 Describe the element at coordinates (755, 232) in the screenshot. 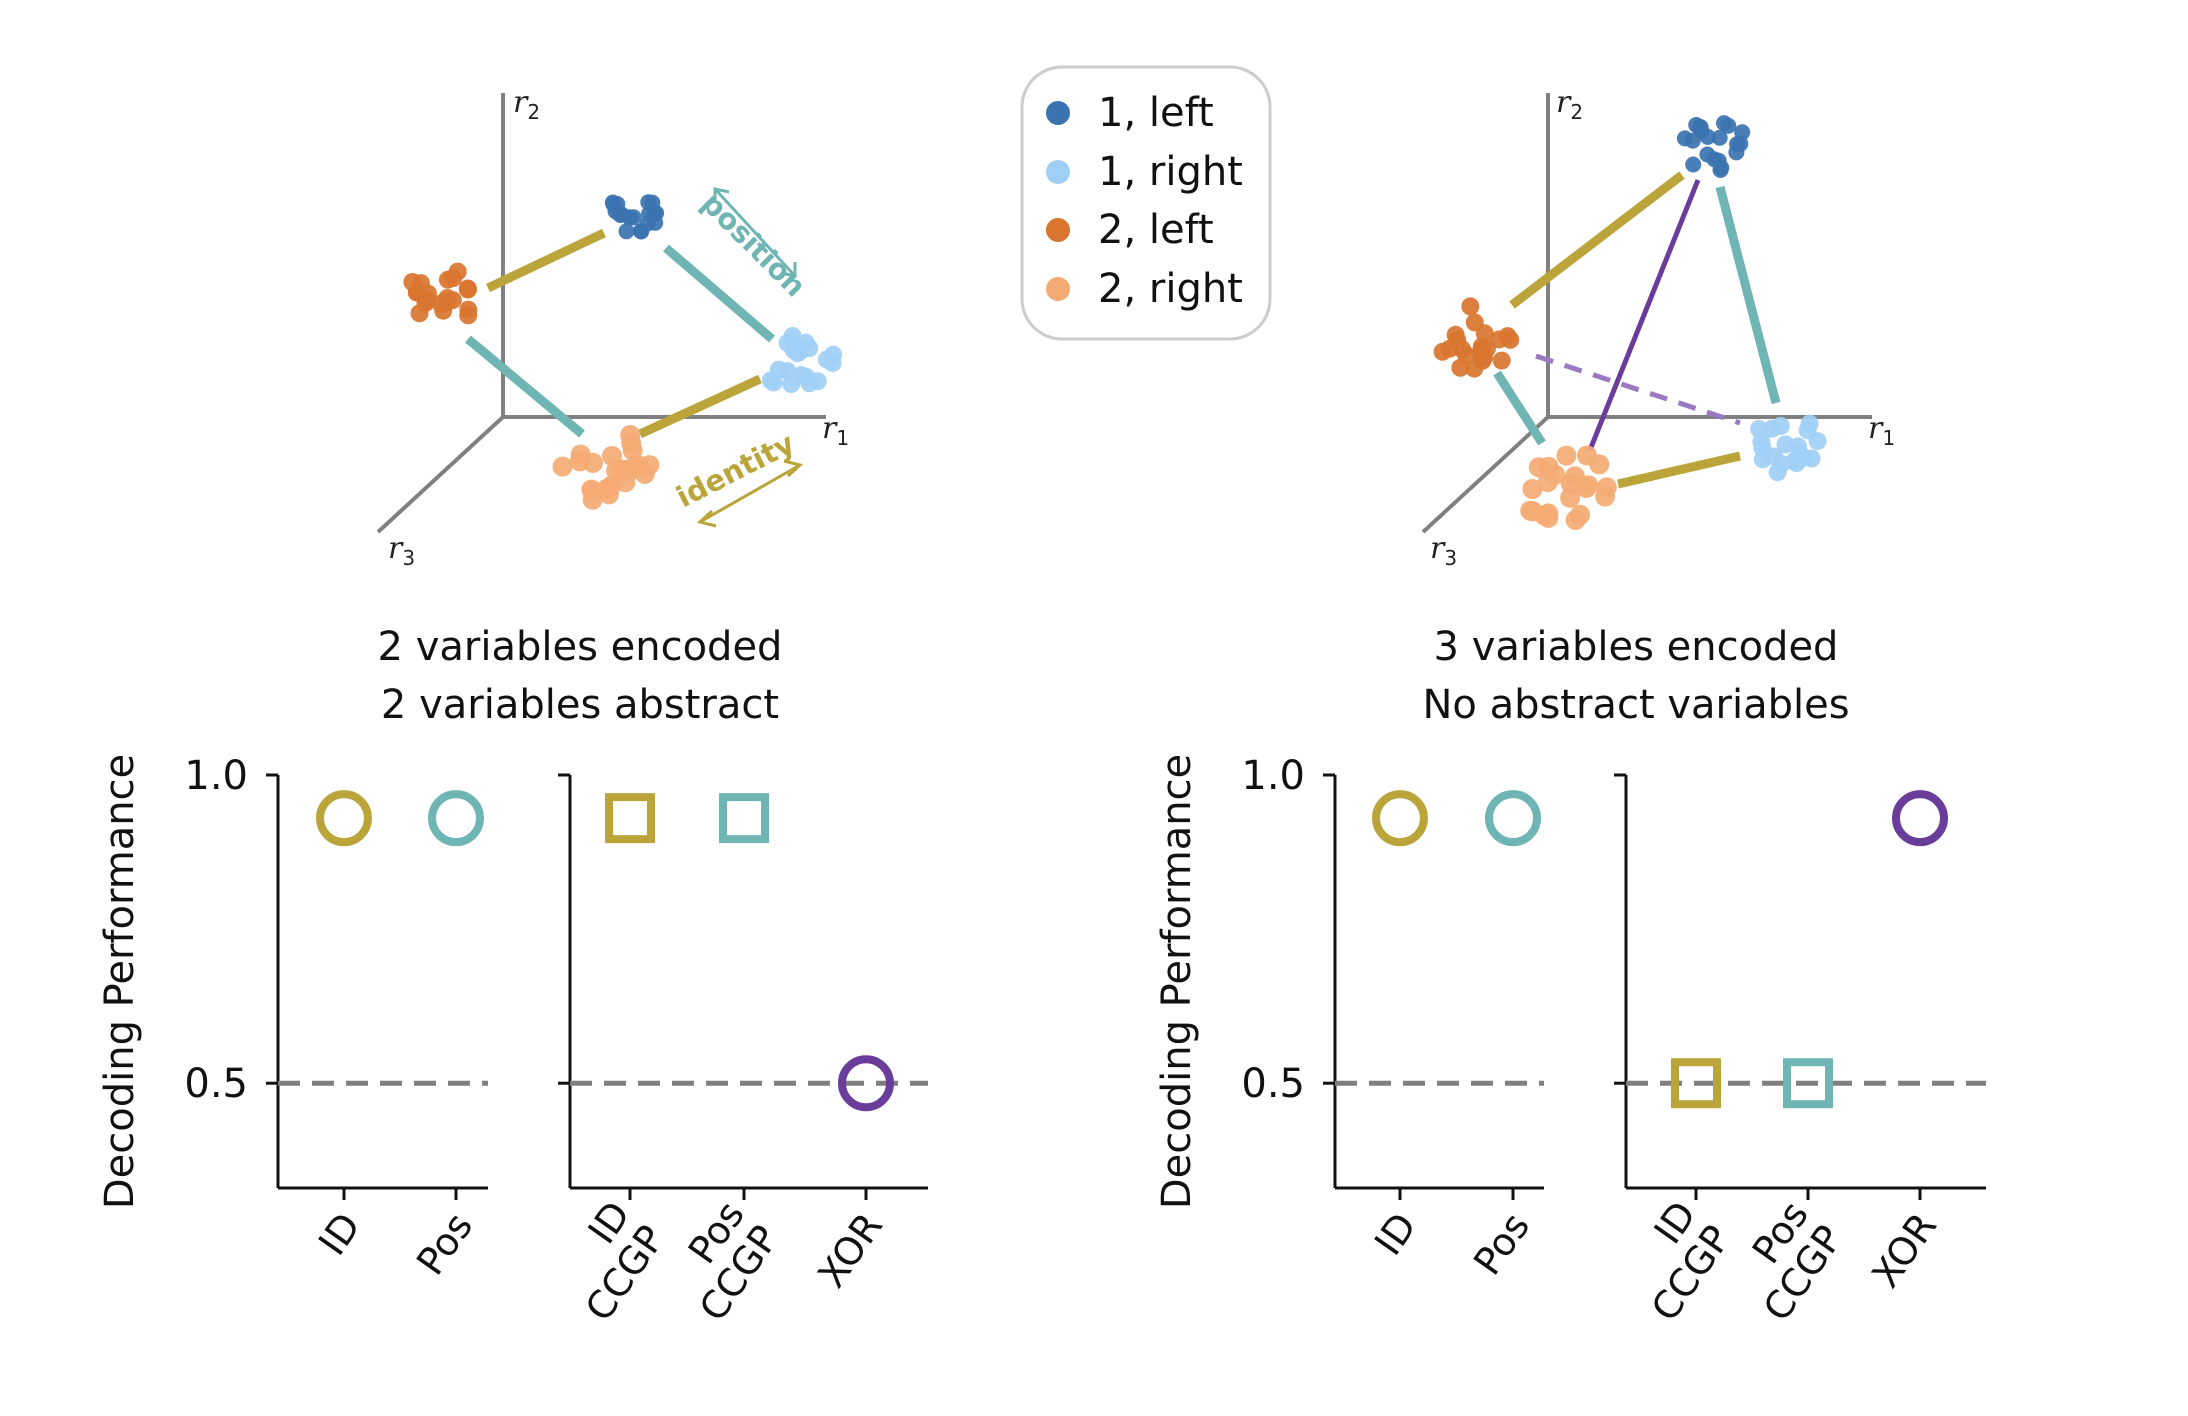

I see `position-arrow` at that location.